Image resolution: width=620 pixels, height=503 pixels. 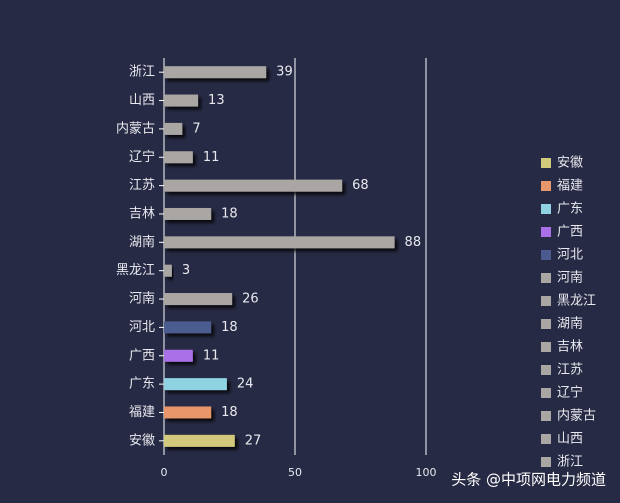 I want to click on value-label: 26, so click(x=250, y=299).